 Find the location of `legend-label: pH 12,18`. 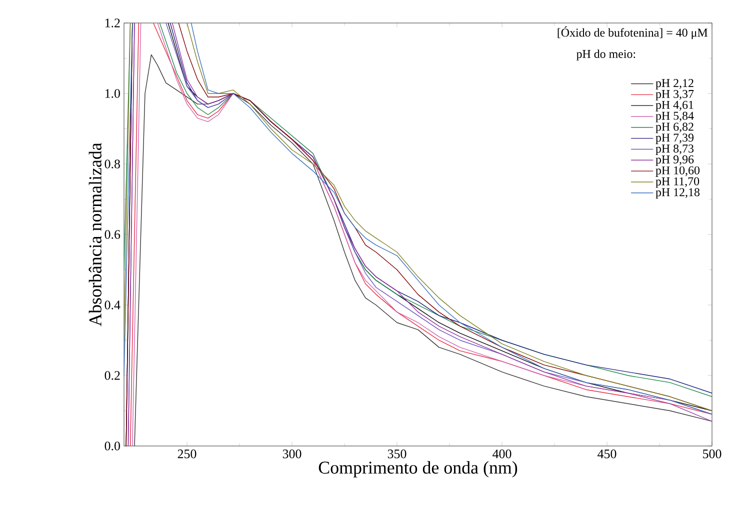

legend-label: pH 12,18 is located at coordinates (678, 193).